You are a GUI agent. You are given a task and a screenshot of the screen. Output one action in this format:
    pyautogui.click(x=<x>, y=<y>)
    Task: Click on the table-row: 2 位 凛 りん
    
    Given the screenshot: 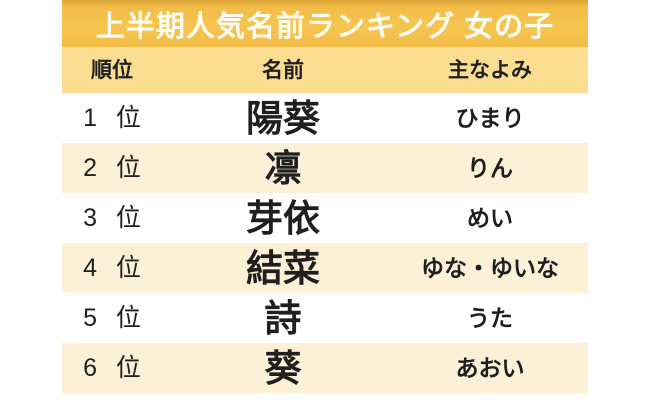 What is the action you would take?
    pyautogui.click(x=325, y=168)
    